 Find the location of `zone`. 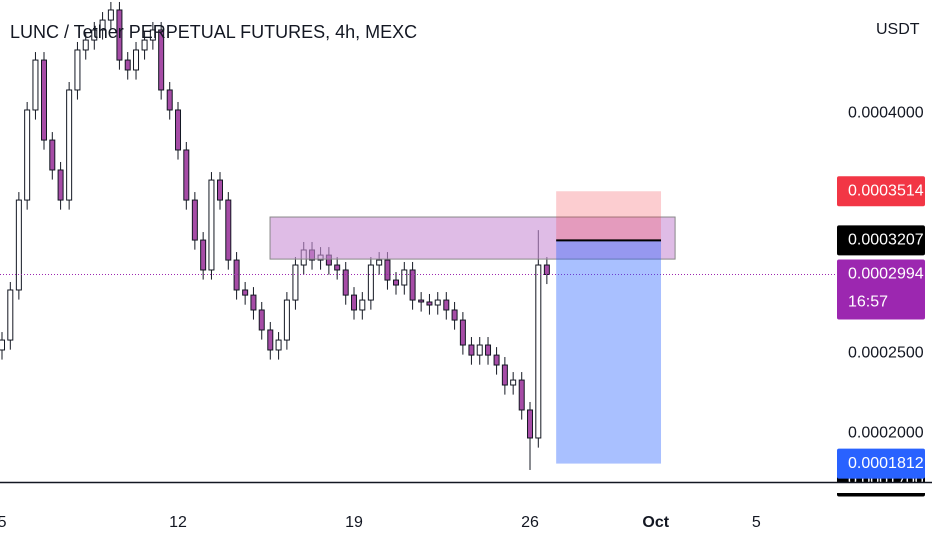

zone is located at coordinates (472, 238).